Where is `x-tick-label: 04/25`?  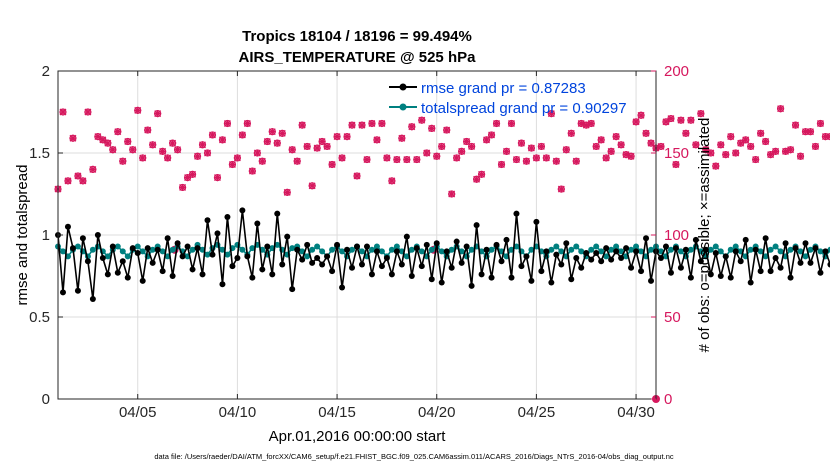
x-tick-label: 04/25 is located at coordinates (537, 412).